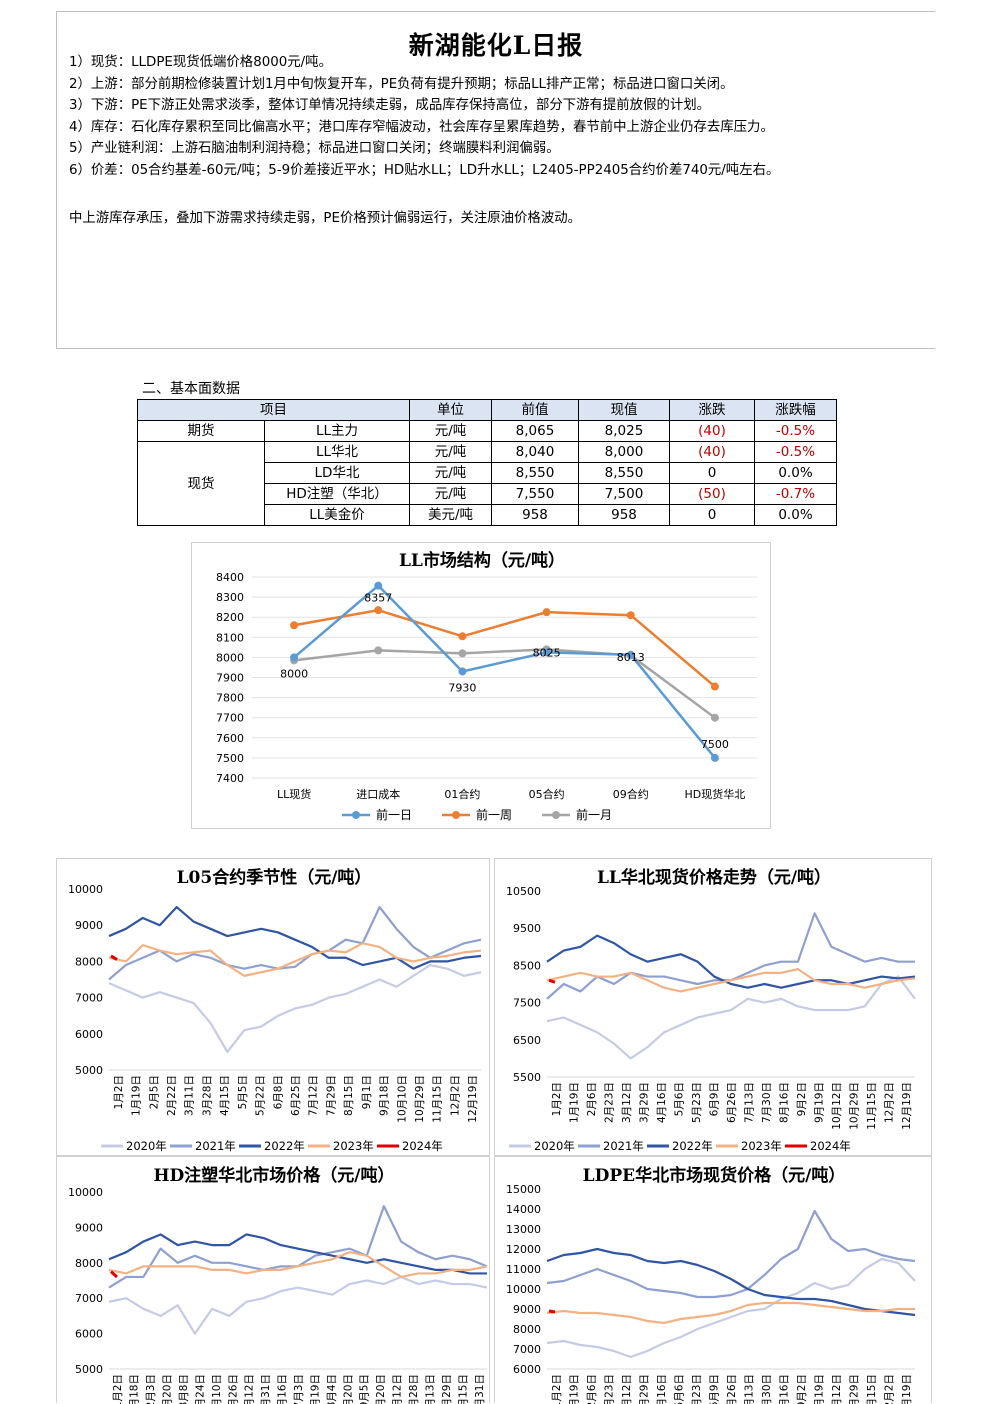  I want to click on x-tick-label: 05合约, so click(547, 794).